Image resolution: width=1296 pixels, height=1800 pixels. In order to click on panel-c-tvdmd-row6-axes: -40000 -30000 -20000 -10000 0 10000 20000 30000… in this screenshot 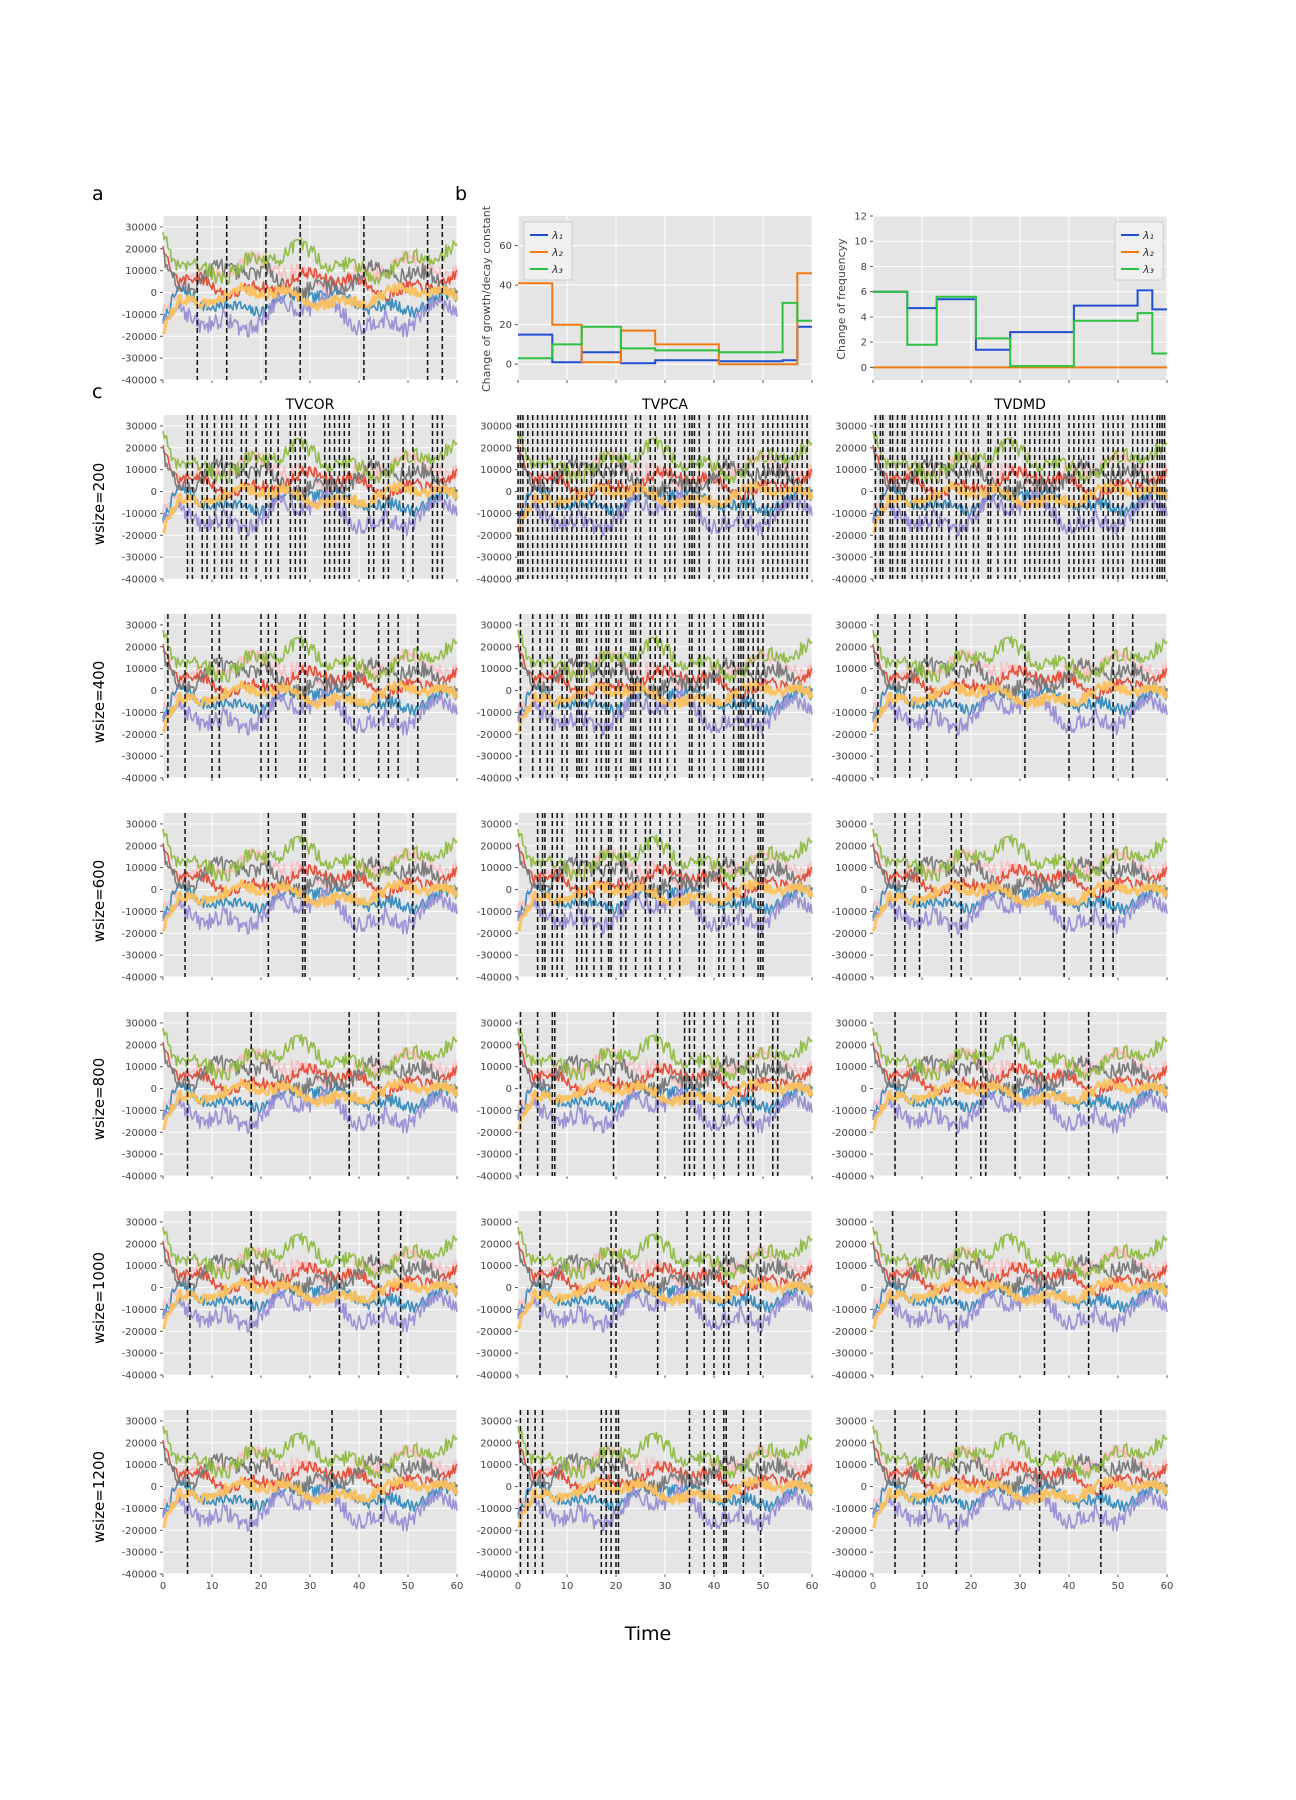, I will do `click(1002, 1501)`.